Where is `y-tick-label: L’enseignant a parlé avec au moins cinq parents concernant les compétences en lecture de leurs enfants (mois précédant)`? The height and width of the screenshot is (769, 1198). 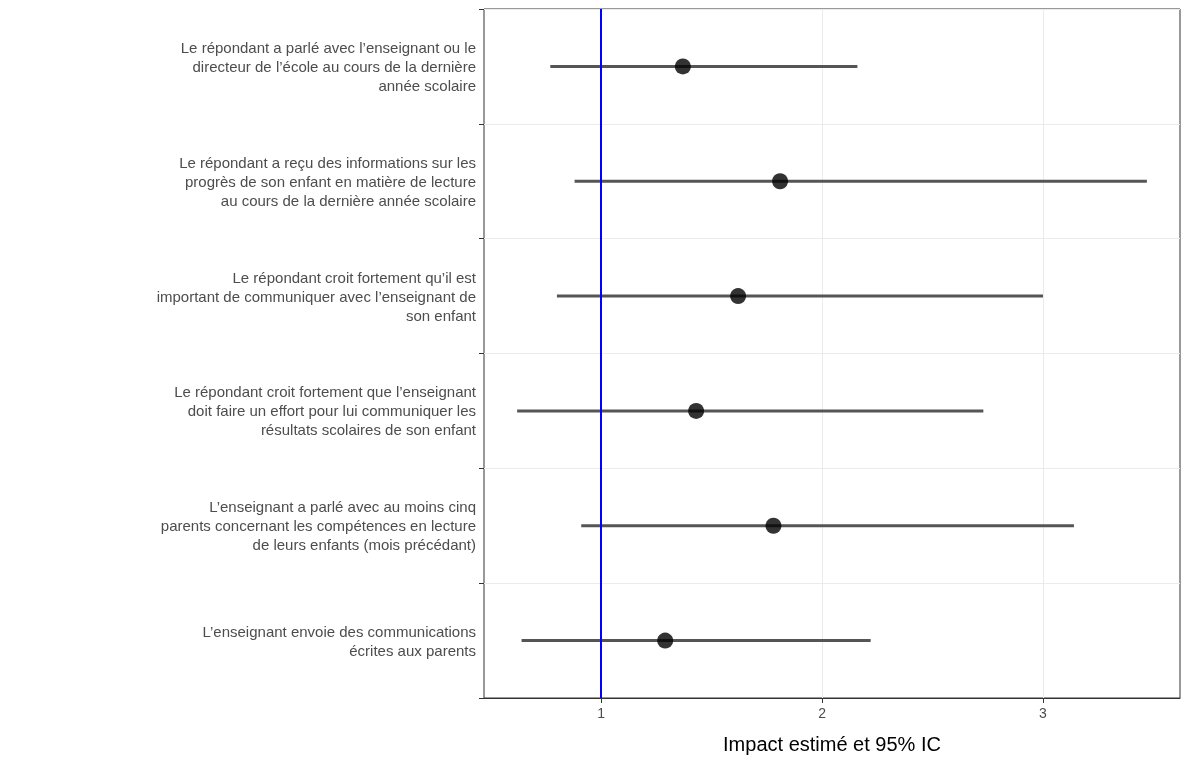
y-tick-label: L’enseignant a parlé avec au moins cinq parents concernant les compétences en lecture de leurs enfants (mois précédant) is located at coordinates (318, 526).